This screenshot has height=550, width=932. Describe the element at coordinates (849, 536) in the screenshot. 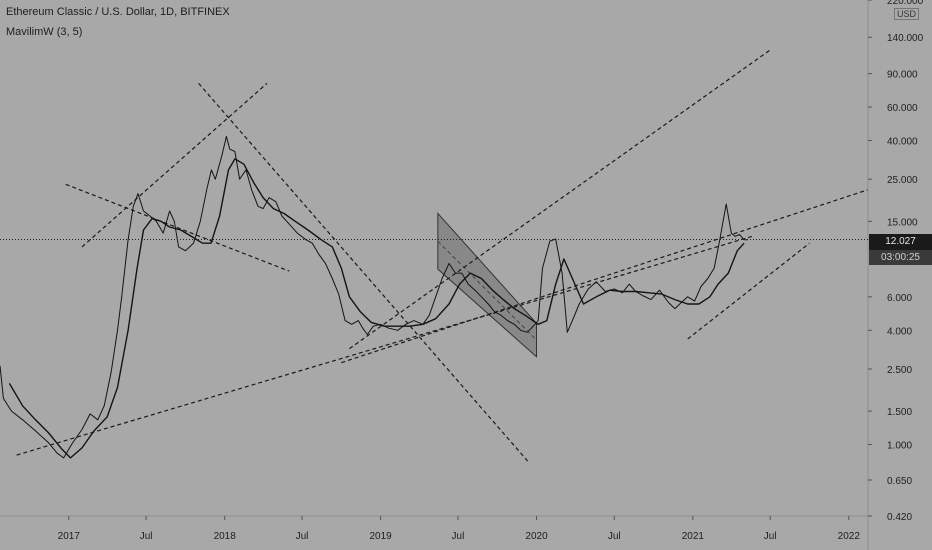

I see `x-tick-label: 2022` at that location.